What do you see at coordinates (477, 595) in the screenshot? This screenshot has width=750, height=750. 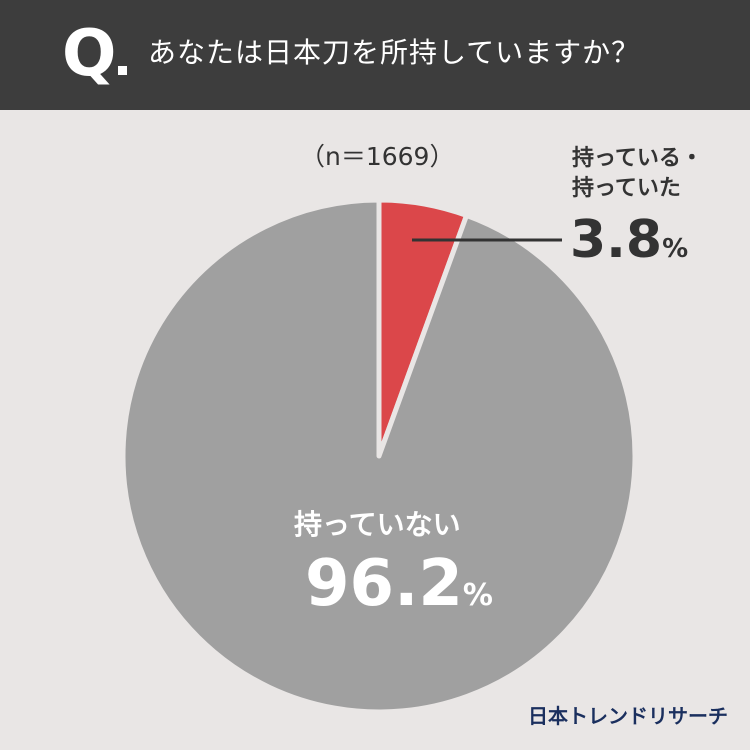 I see `slice-value-not-owned-unit: %` at bounding box center [477, 595].